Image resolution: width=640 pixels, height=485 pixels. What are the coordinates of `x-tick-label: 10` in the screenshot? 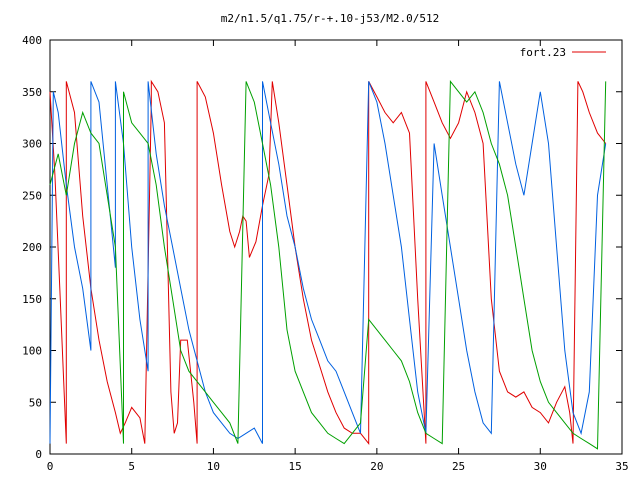 It's located at (213, 466).